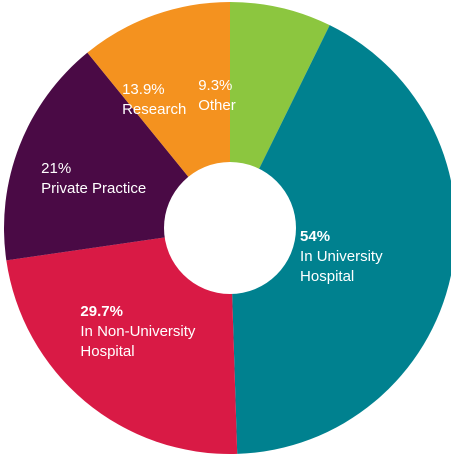 This screenshot has width=451, height=455. Describe the element at coordinates (215, 85) in the screenshot. I see `value-label: 9.3%` at that location.